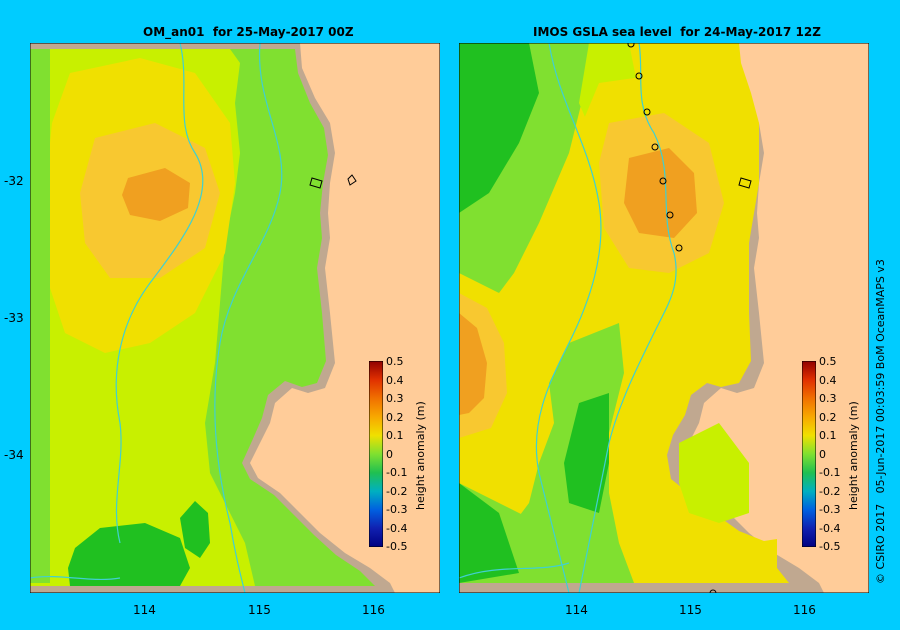 The width and height of the screenshot is (900, 630). I want to click on ytick-label: -34, so click(14, 455).